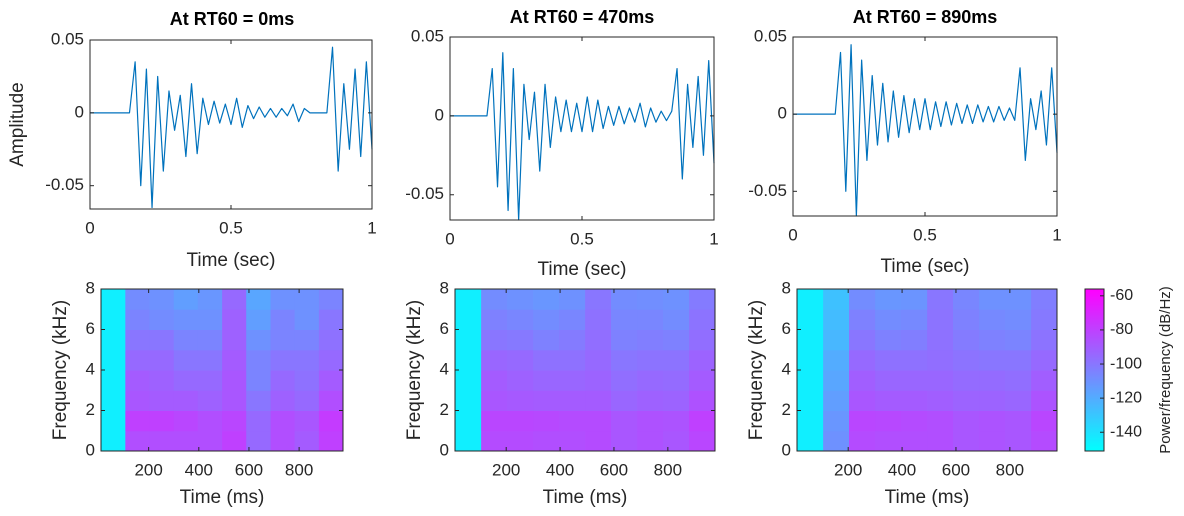 This screenshot has width=1184, height=516. Describe the element at coordinates (786, 409) in the screenshot. I see `y-tick-label: 2` at that location.